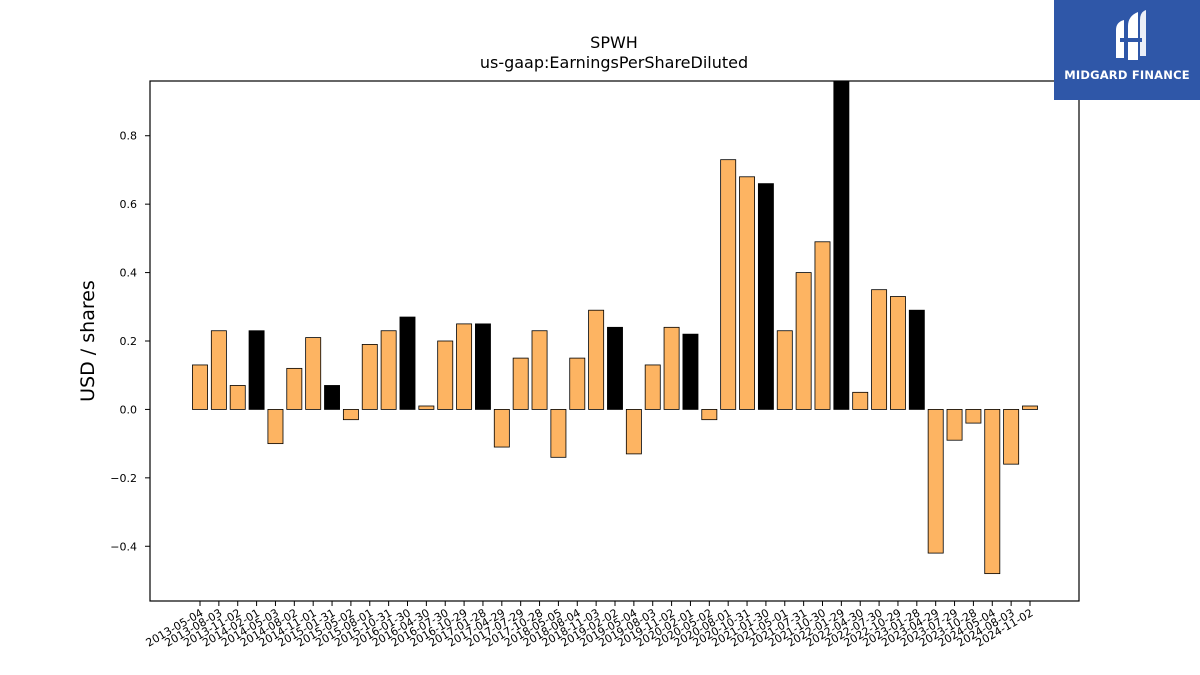 The width and height of the screenshot is (1200, 675). What do you see at coordinates (123, 546) in the screenshot?
I see `y-tick-label: −0.4` at bounding box center [123, 546].